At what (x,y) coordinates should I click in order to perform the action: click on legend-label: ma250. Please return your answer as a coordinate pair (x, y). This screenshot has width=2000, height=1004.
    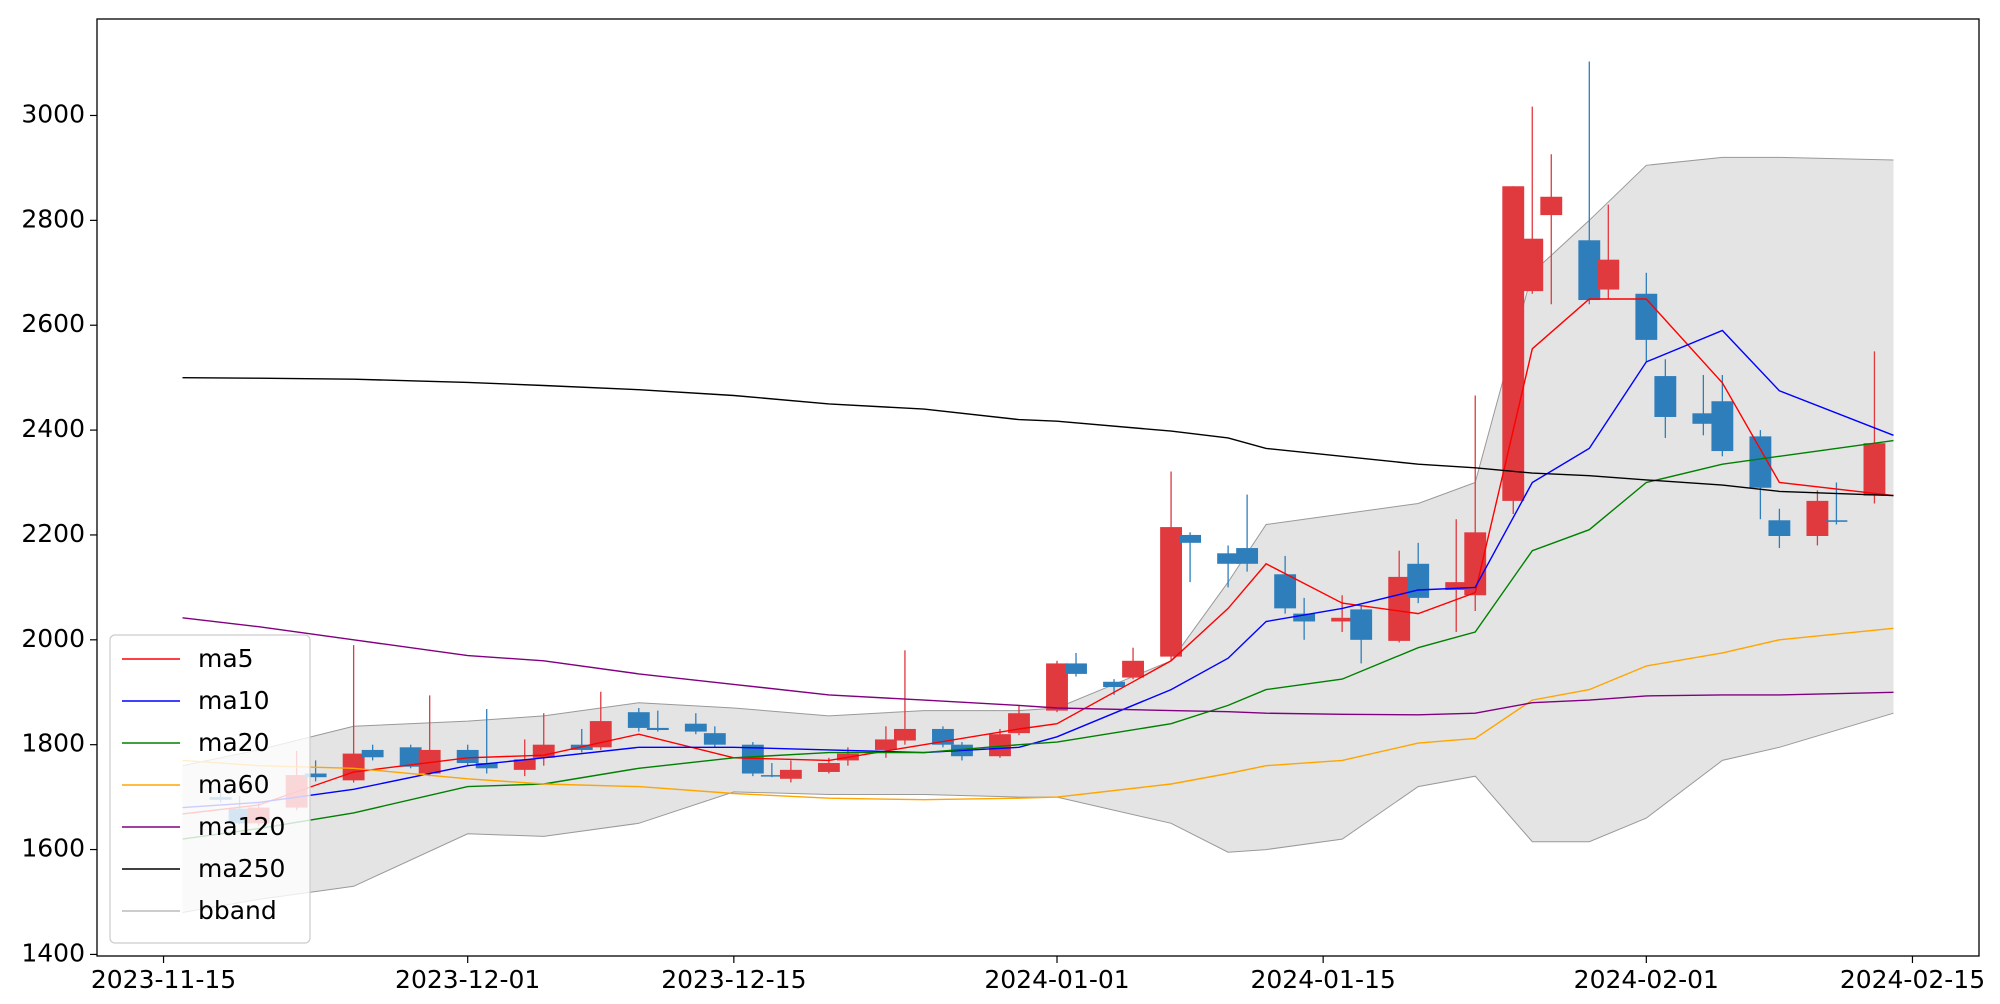
    Looking at the image, I should click on (241, 868).